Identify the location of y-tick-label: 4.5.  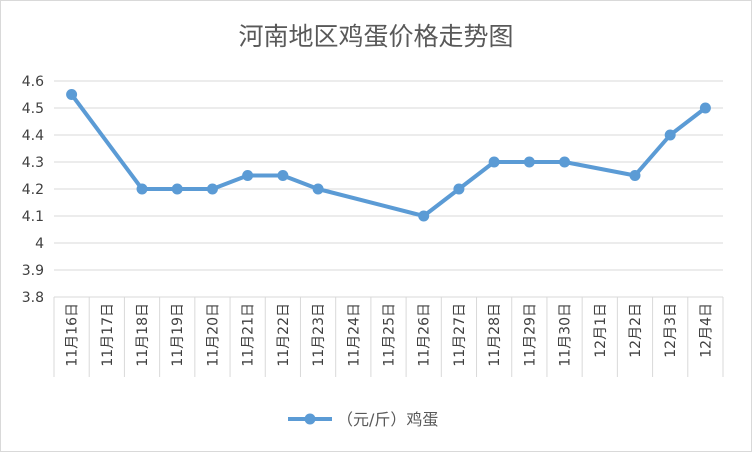
(33, 109).